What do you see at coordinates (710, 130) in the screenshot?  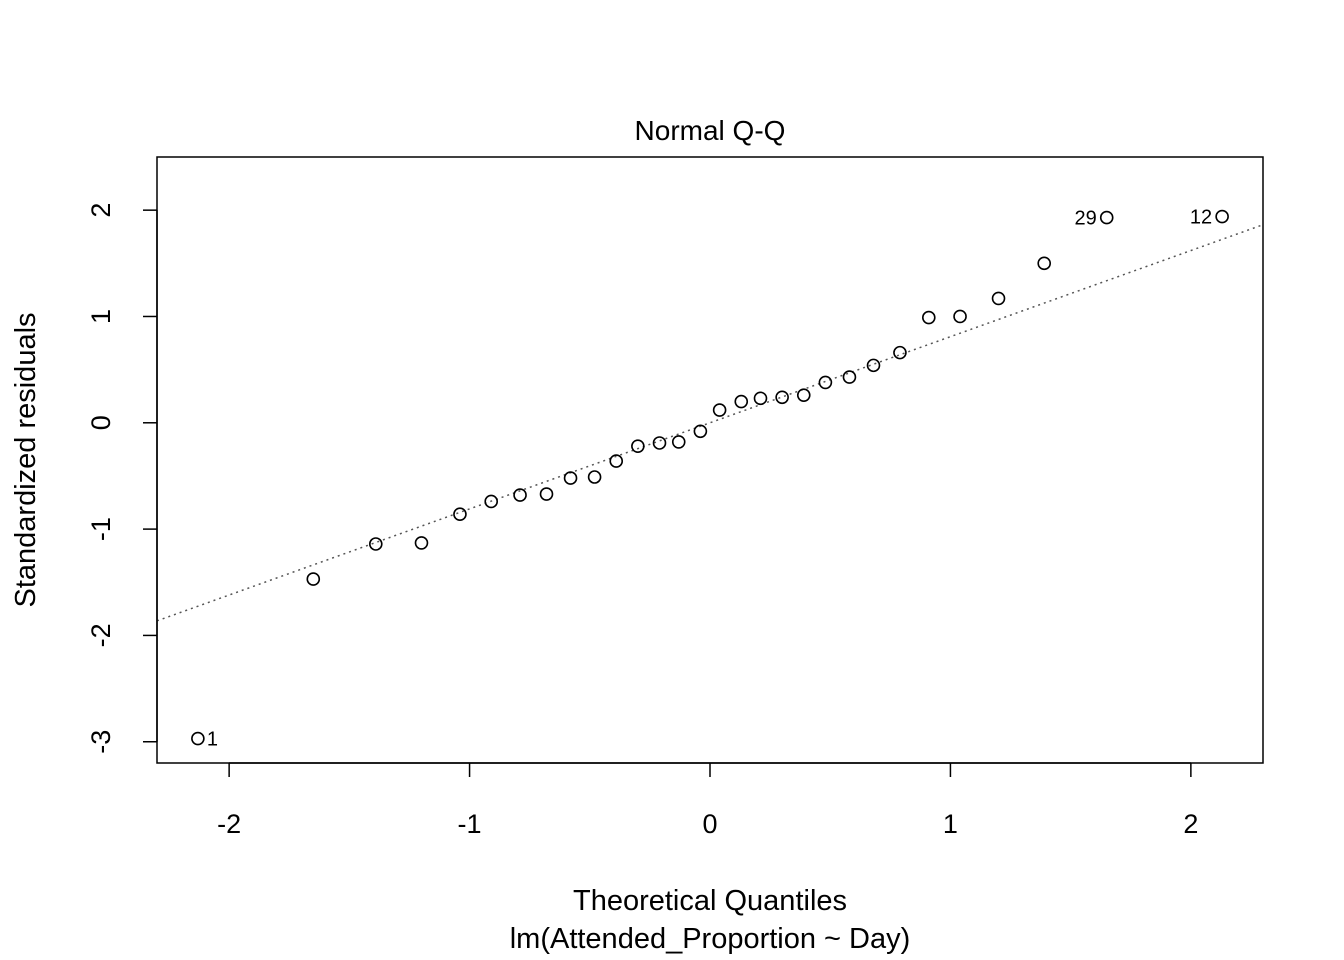 I see `chart-title: Normal Q-Q` at bounding box center [710, 130].